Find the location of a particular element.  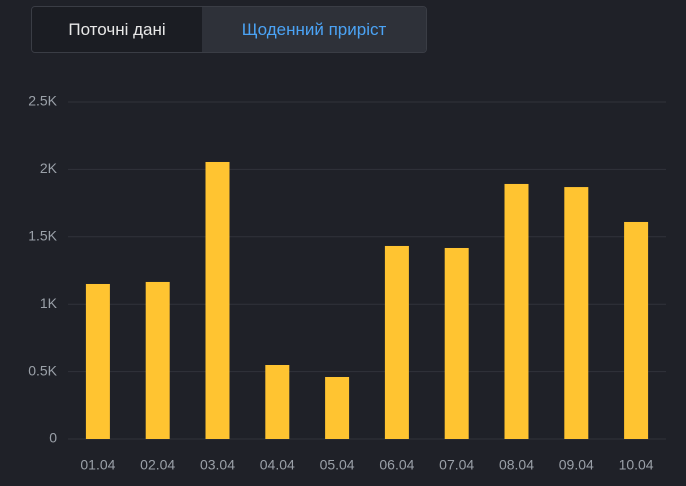

tab: Поточні дані is located at coordinates (117, 29).